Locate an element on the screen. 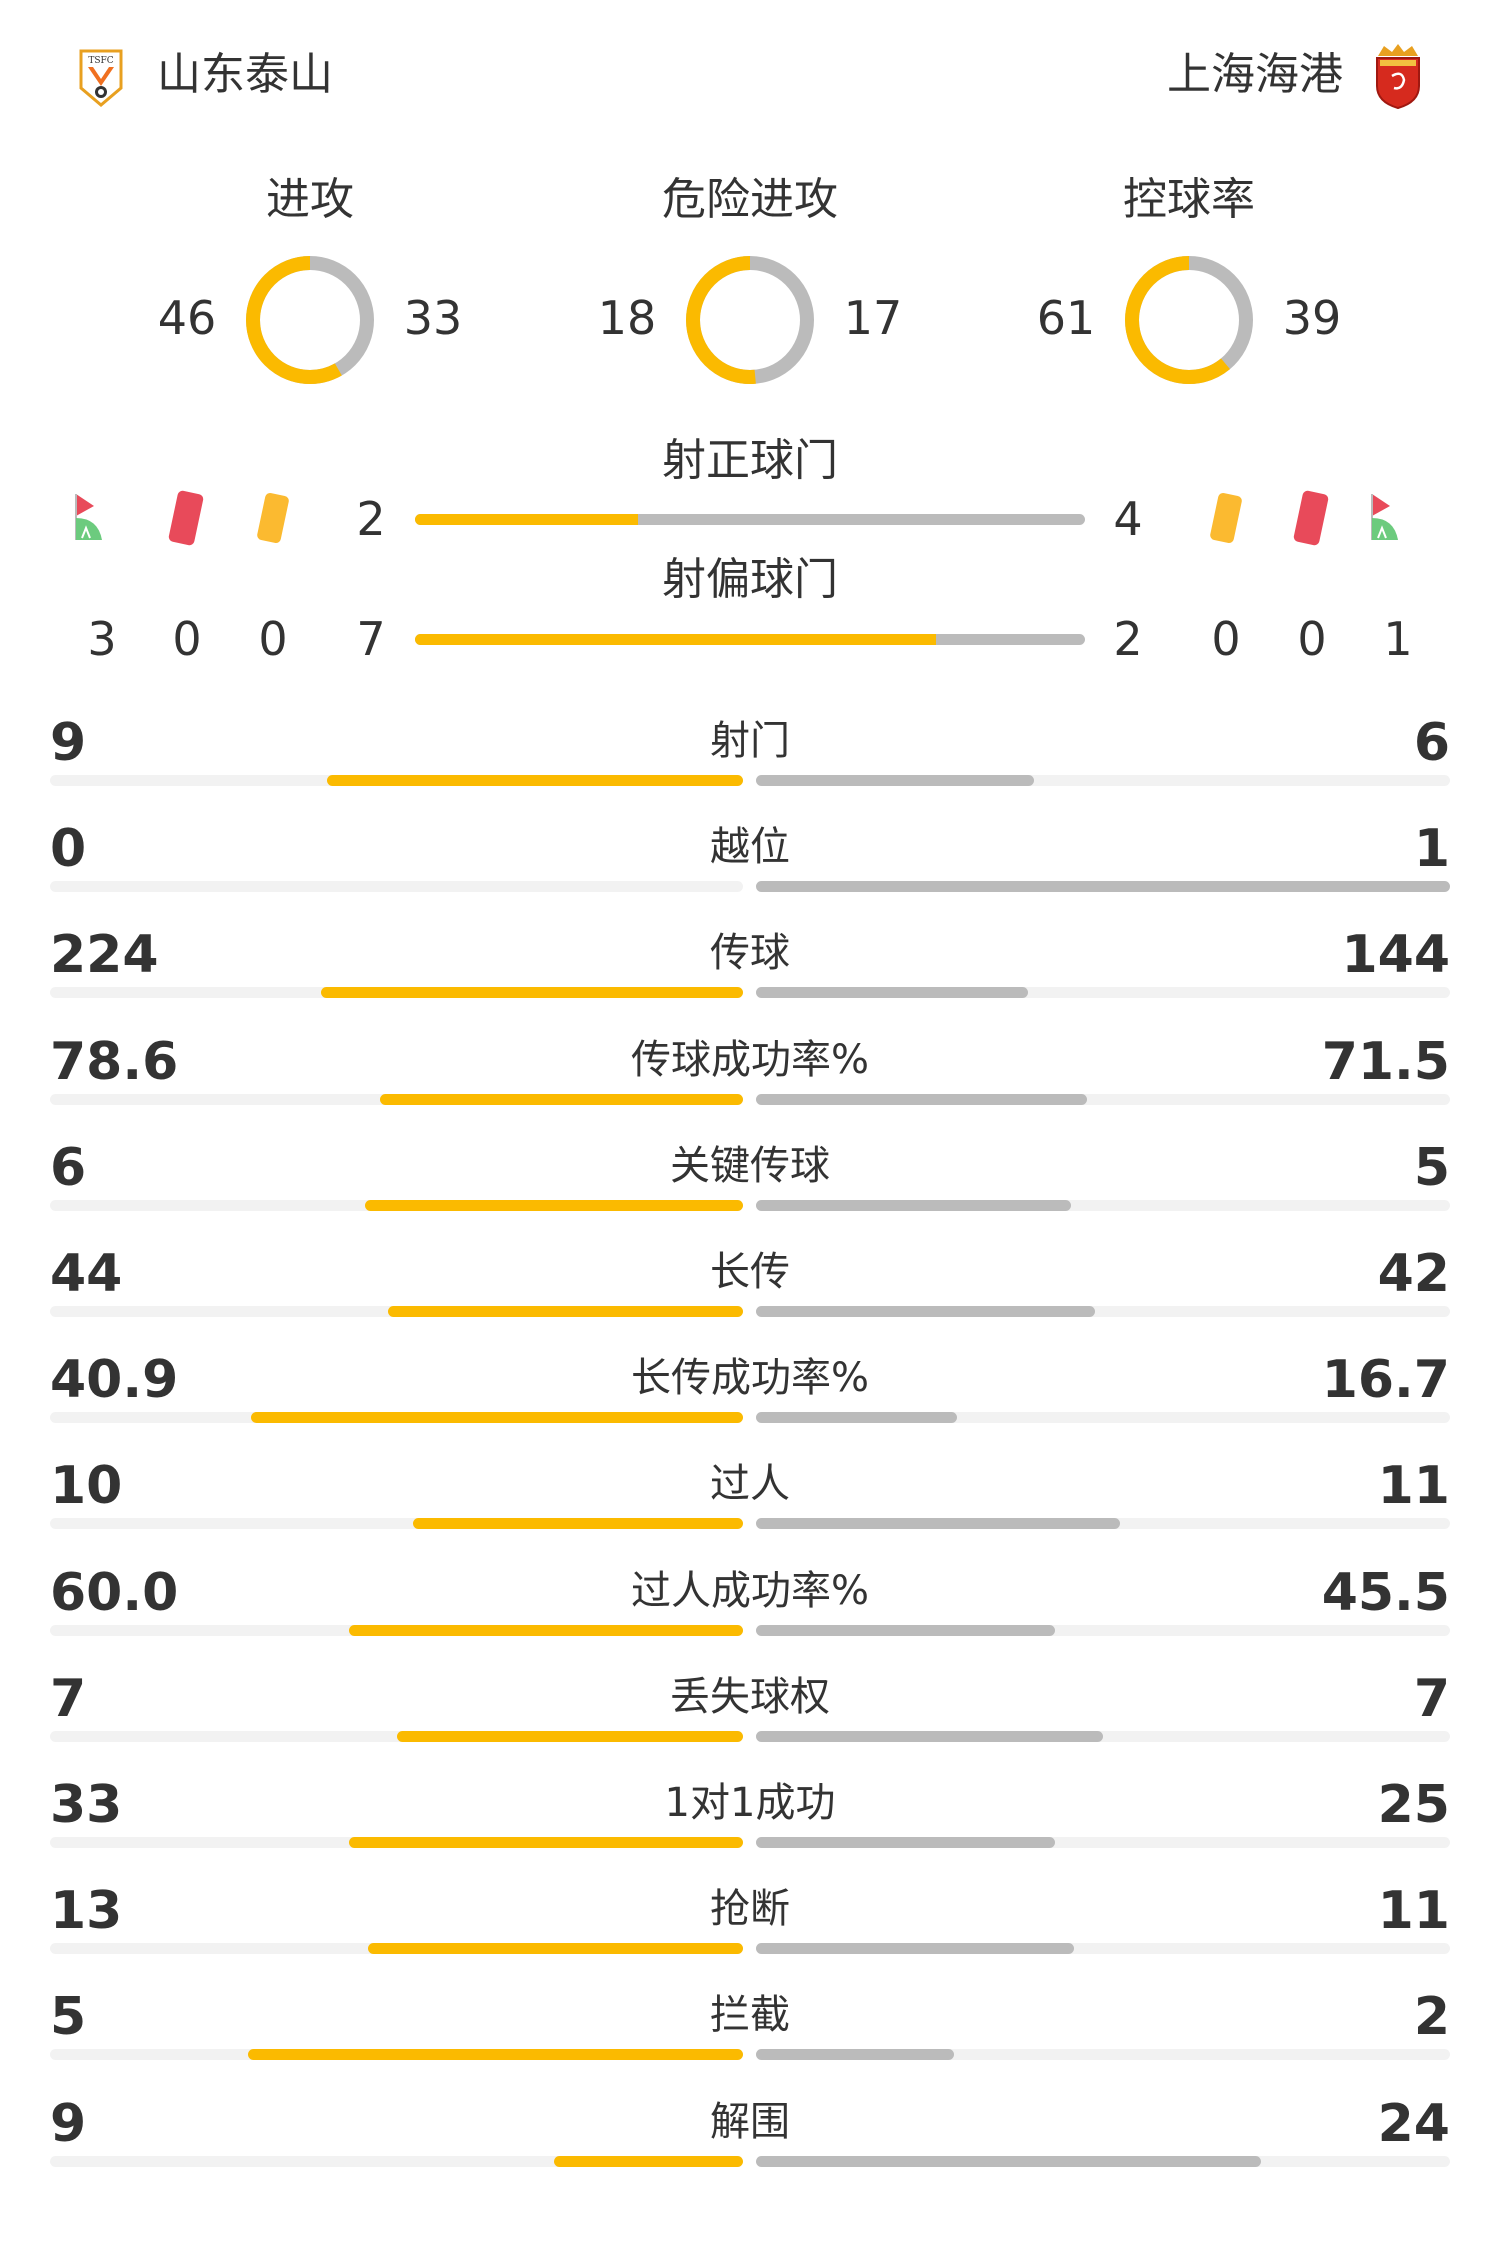 The image size is (1500, 2244). stat-away-value: 45.5 is located at coordinates (1385, 1592).